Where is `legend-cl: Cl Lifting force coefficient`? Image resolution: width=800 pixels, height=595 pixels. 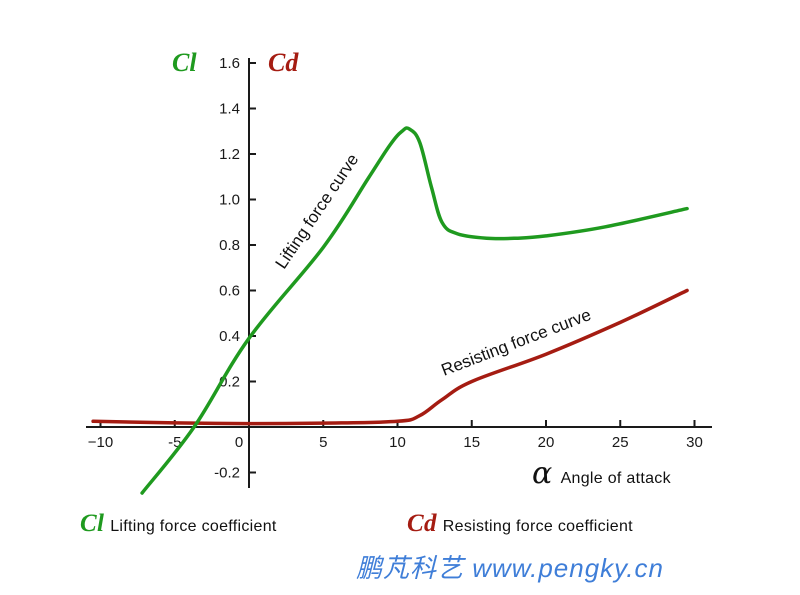
legend-cl: Cl Lifting force coefficient is located at coordinates (178, 524).